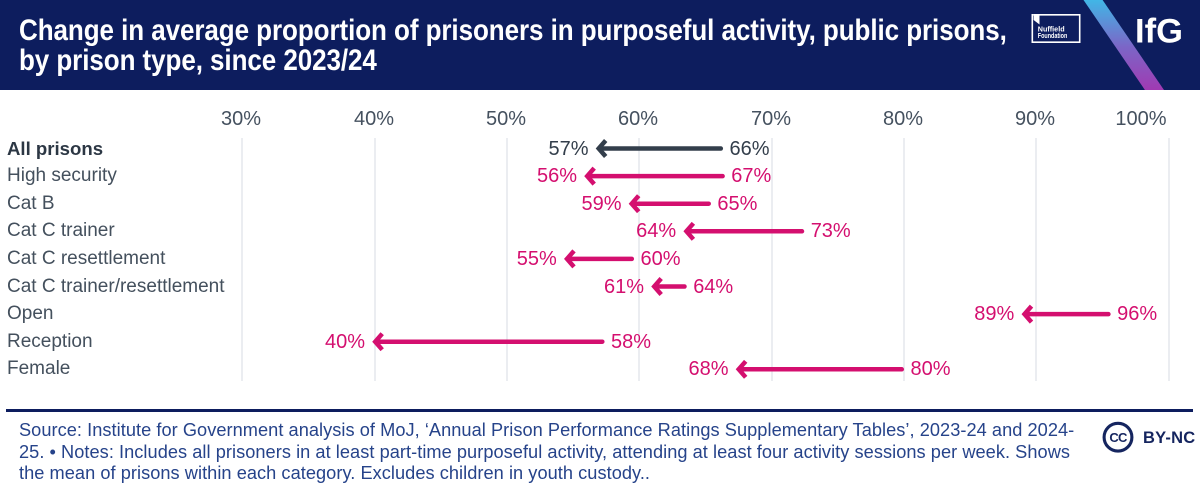 The image size is (1200, 497). What do you see at coordinates (1051, 30) in the screenshot?
I see `svg-text: Nuffield` at bounding box center [1051, 30].